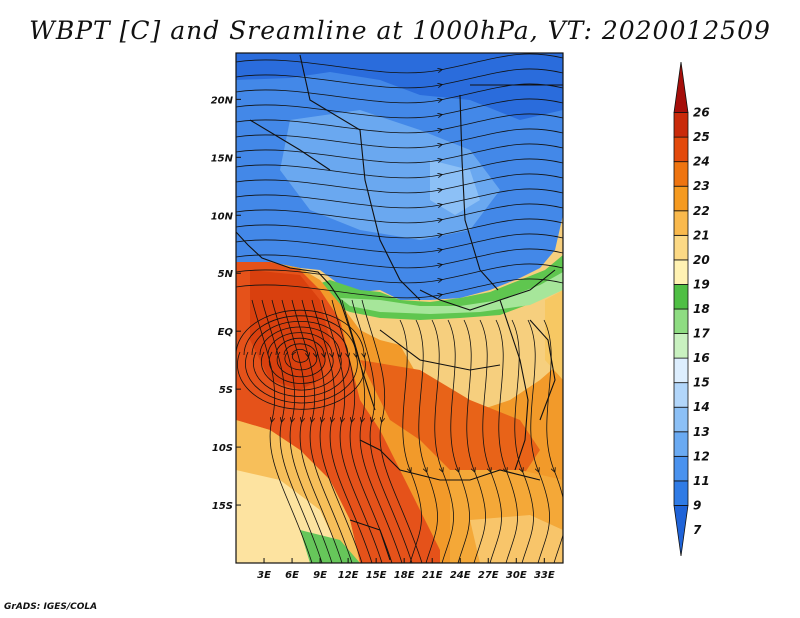  What do you see at coordinates (701, 162) in the screenshot?
I see `colorbar-label: 24` at bounding box center [701, 162].